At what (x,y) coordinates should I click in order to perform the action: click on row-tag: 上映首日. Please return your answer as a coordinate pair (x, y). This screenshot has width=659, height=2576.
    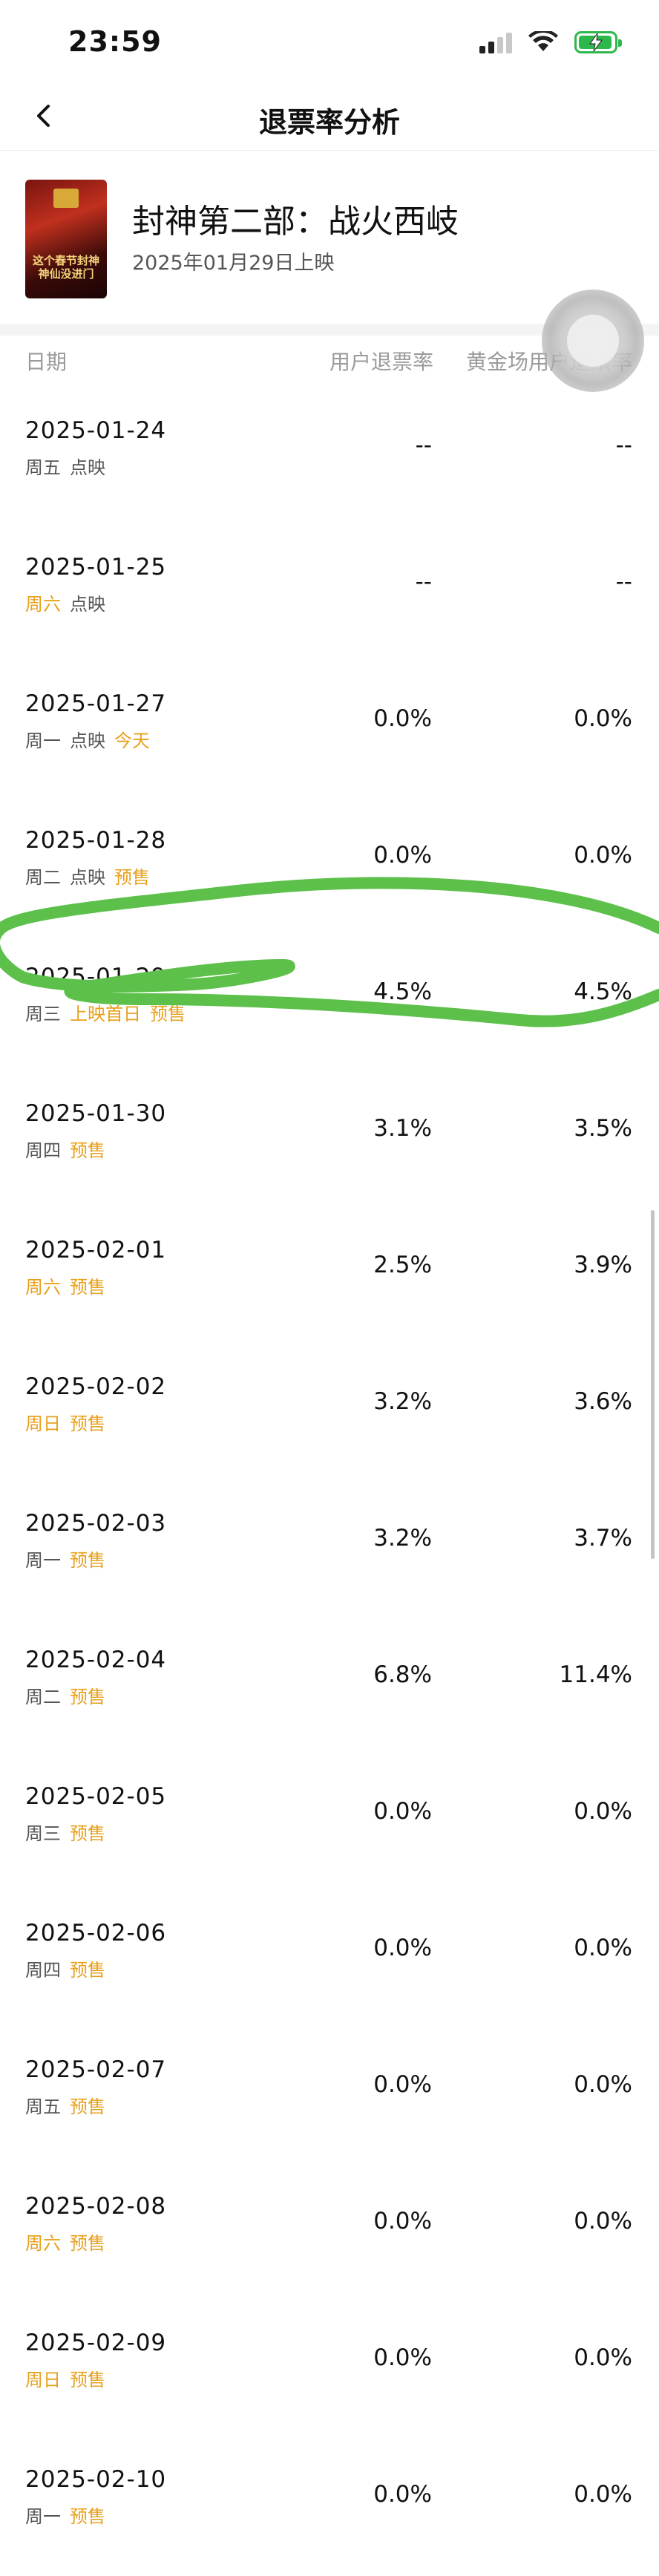
    Looking at the image, I should click on (105, 1014).